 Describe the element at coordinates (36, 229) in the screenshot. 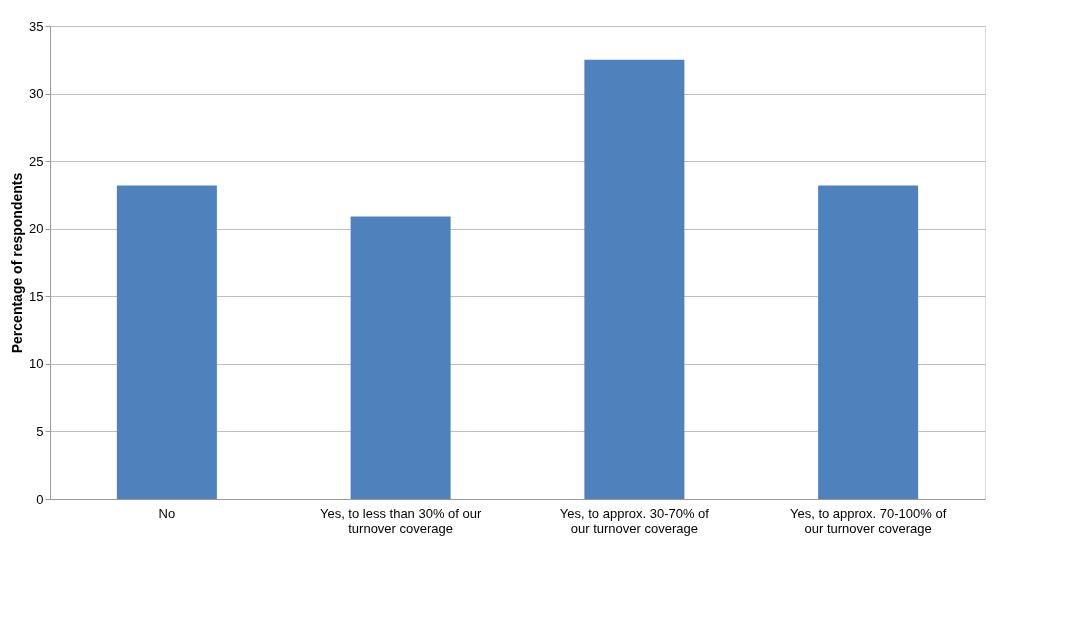

I see `y-tick-label: 20` at that location.